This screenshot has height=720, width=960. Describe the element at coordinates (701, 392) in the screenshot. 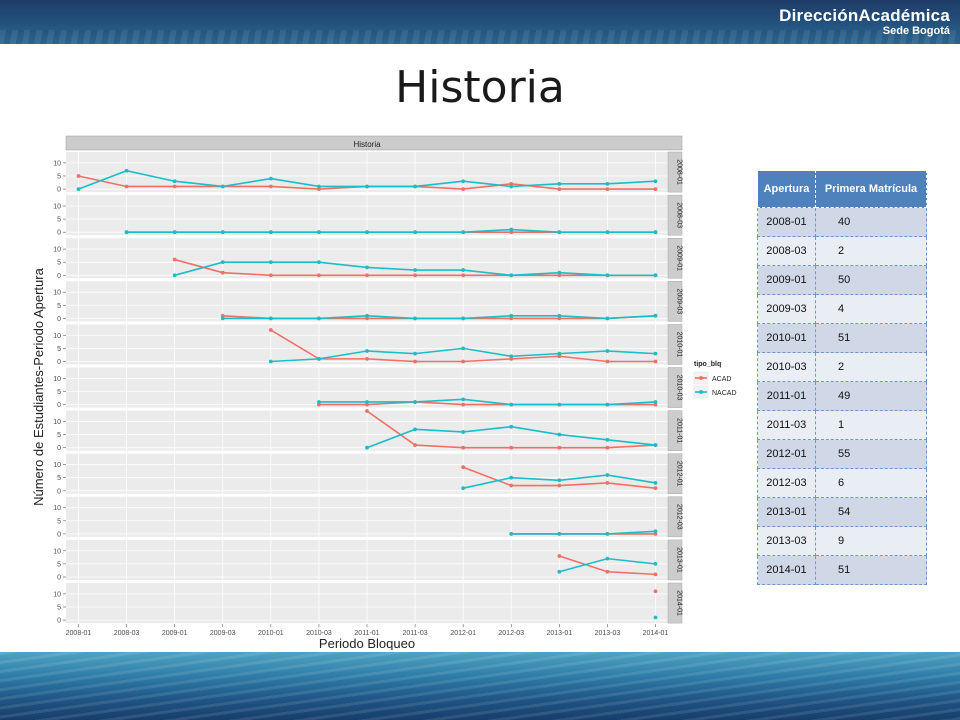

I see `legend-key-point` at that location.